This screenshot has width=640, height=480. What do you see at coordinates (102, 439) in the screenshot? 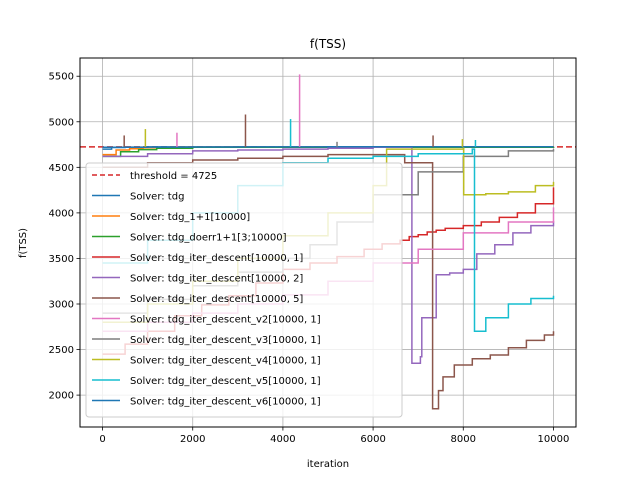
I see `x-tick-label: 0` at bounding box center [102, 439].